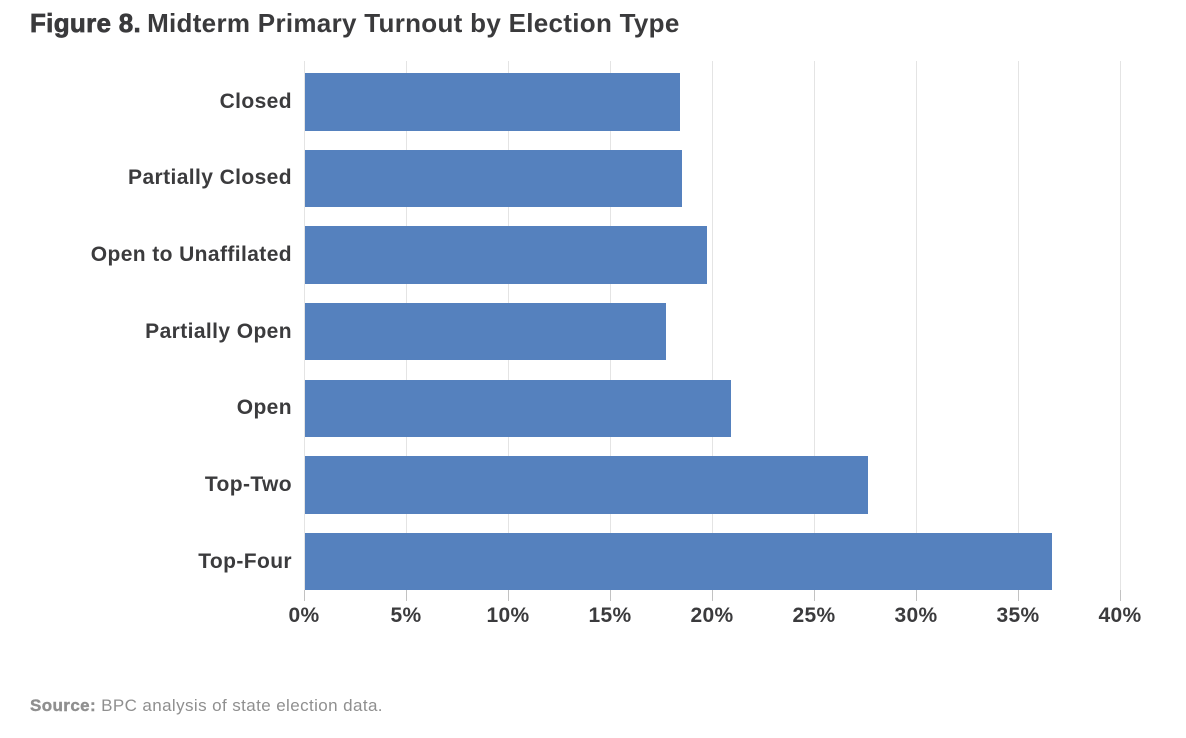 This screenshot has height=738, width=1186. I want to click on gridline-0pct, so click(304, 325).